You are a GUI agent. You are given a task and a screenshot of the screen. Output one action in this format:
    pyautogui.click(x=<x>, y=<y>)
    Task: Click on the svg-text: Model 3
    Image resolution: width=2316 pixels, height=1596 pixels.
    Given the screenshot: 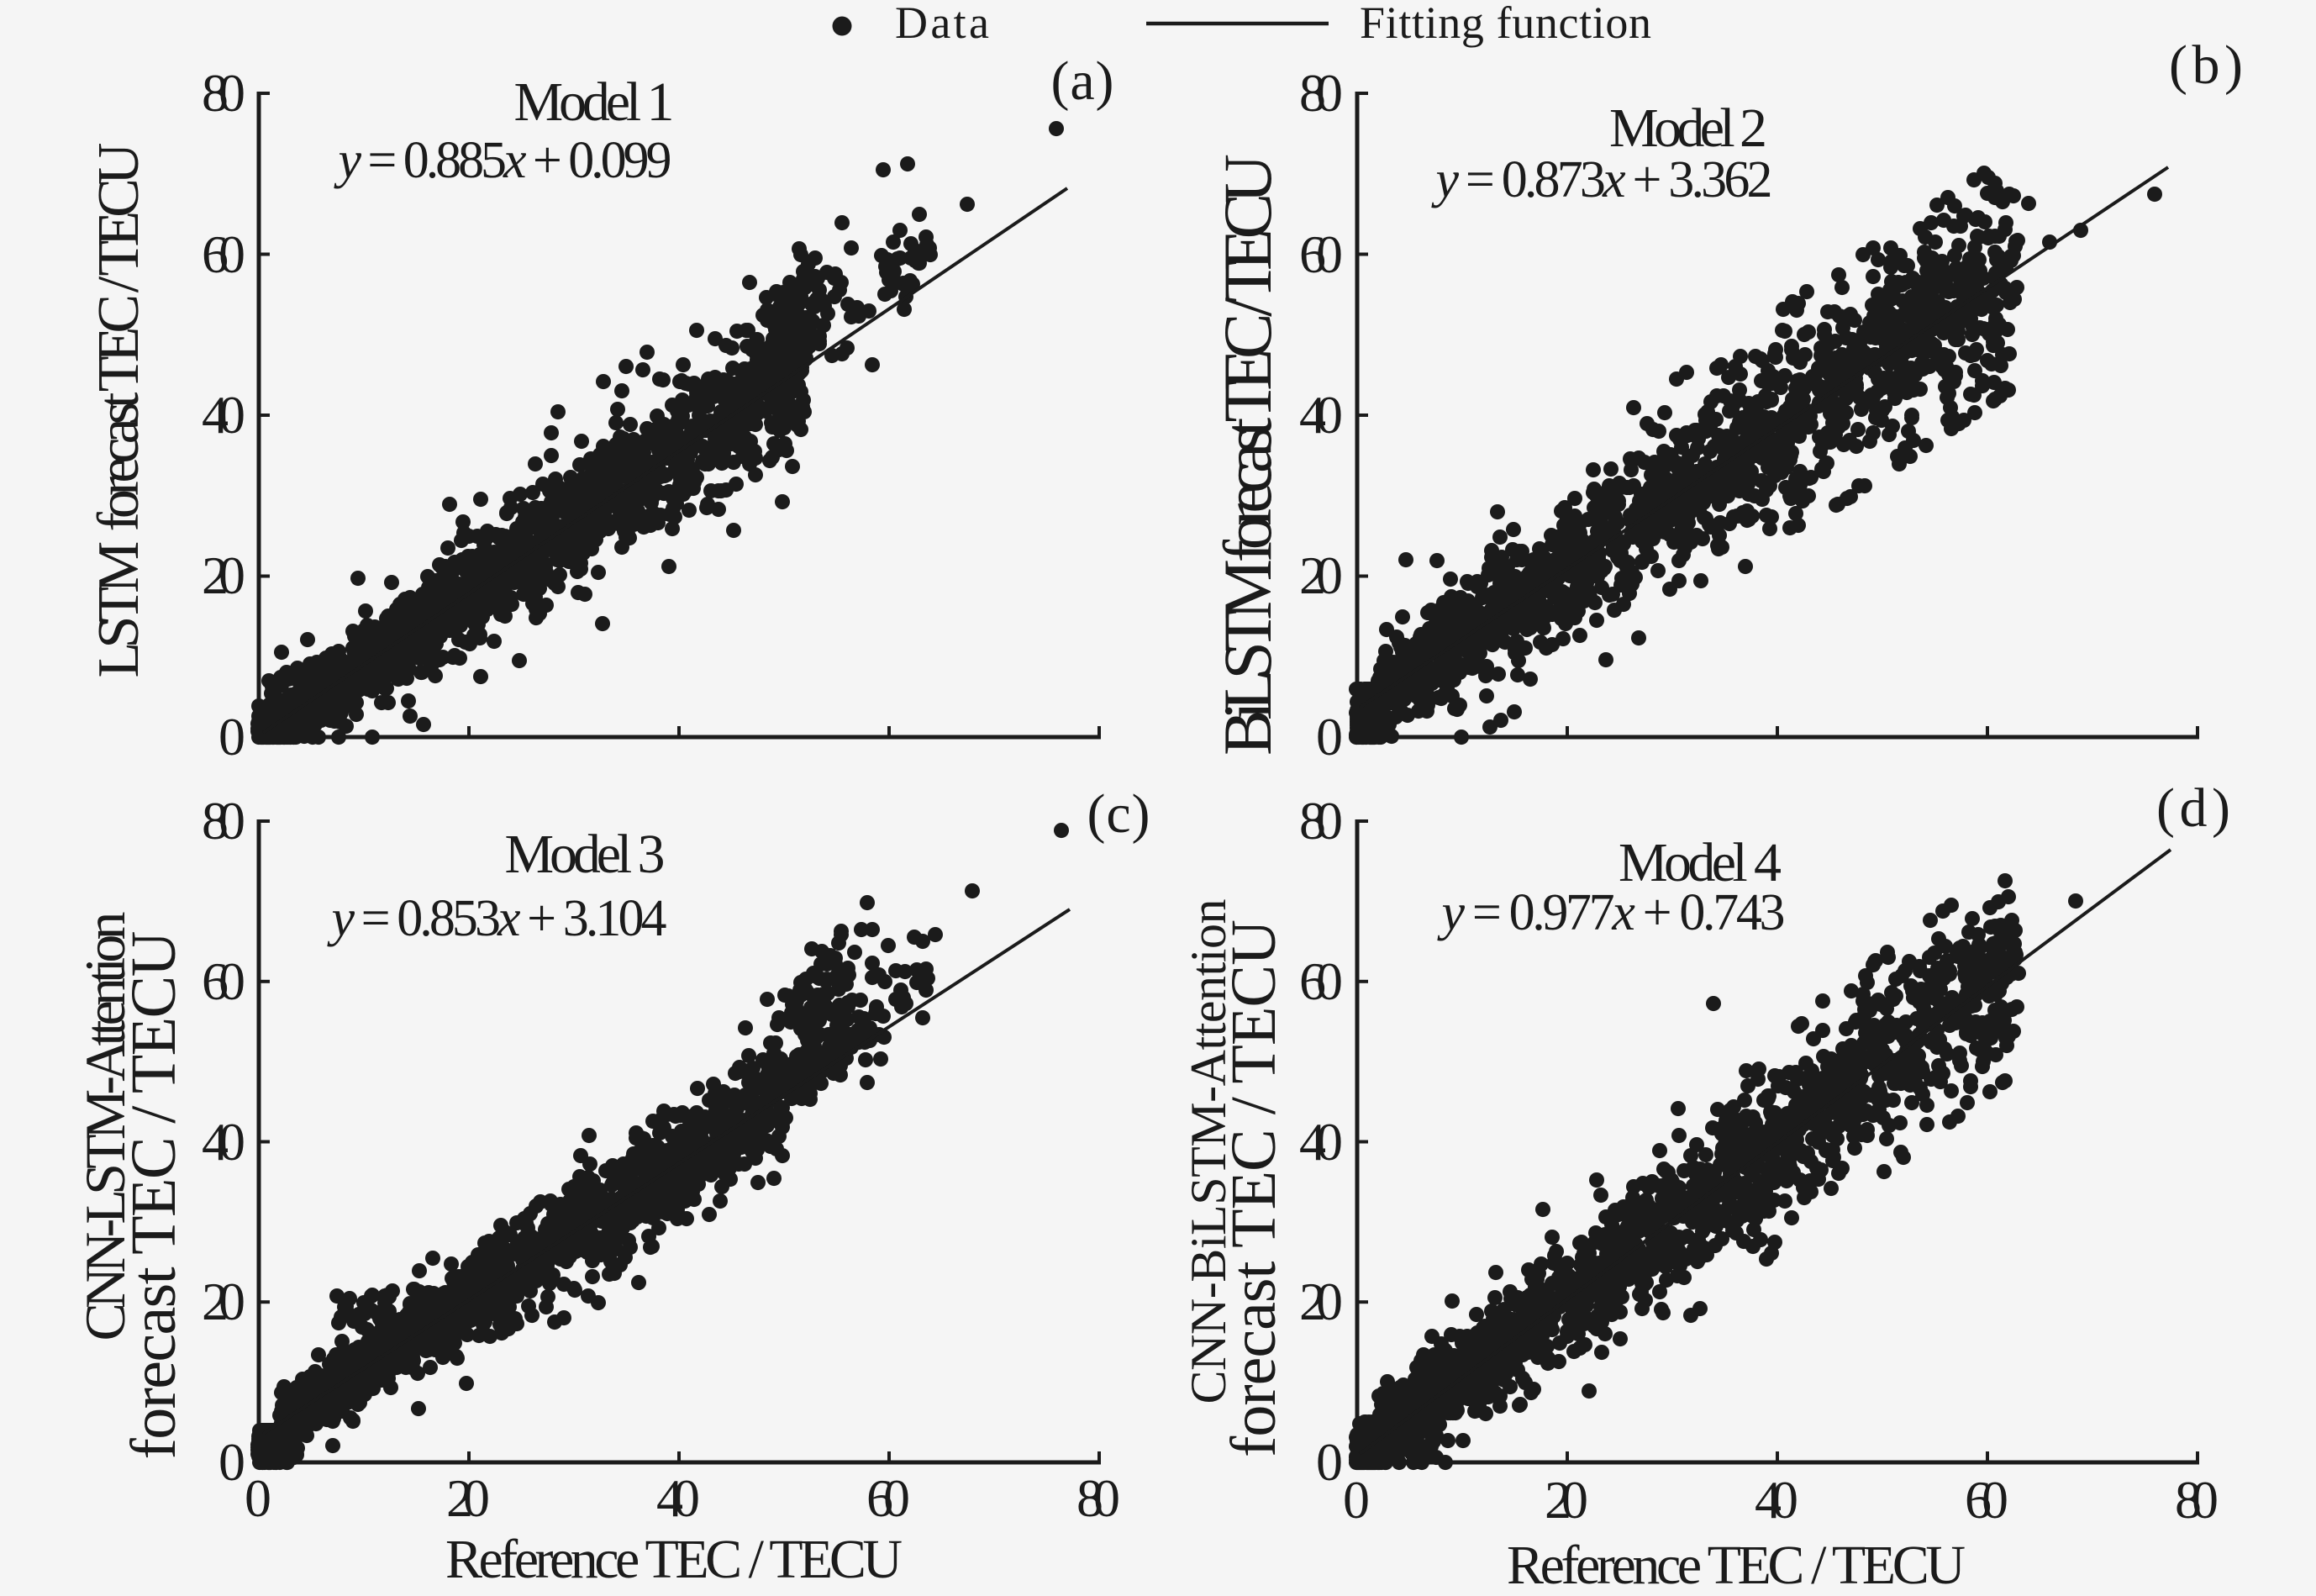 What is the action you would take?
    pyautogui.click(x=585, y=854)
    